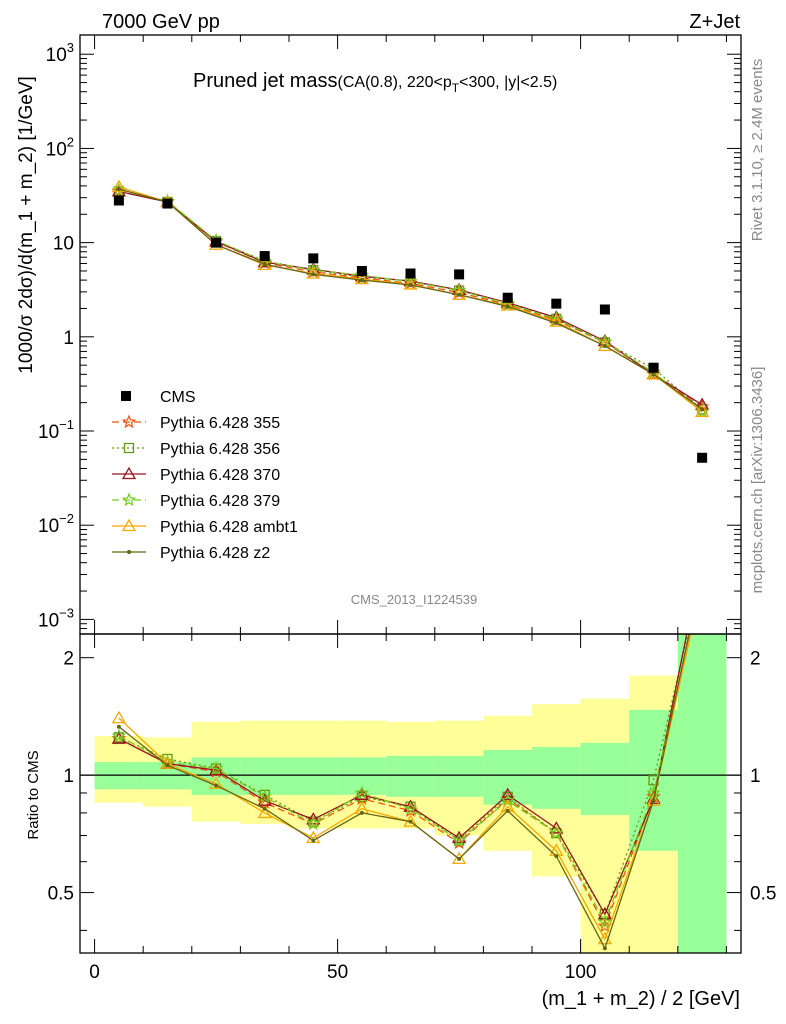 The width and height of the screenshot is (786, 1024). Describe the element at coordinates (26, 225) in the screenshot. I see `y-axis-label-main: 1000/σ 2dσ)/d(m_1 + m_2) [1/GeV]` at that location.